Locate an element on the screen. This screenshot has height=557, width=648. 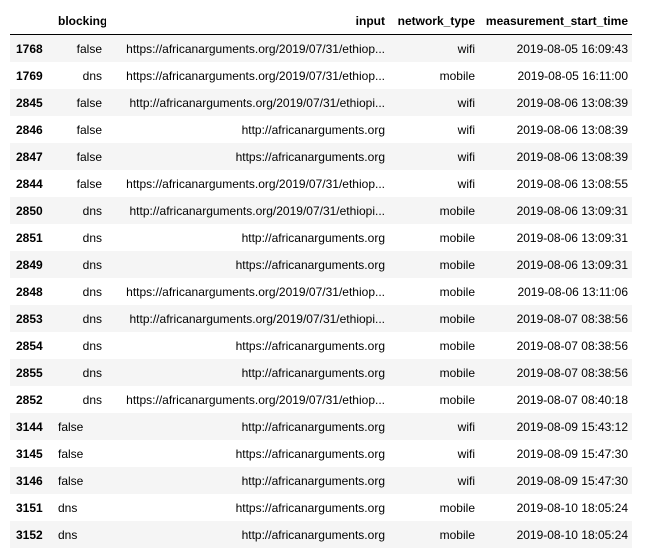
row-index: 1768 is located at coordinates (29, 48).